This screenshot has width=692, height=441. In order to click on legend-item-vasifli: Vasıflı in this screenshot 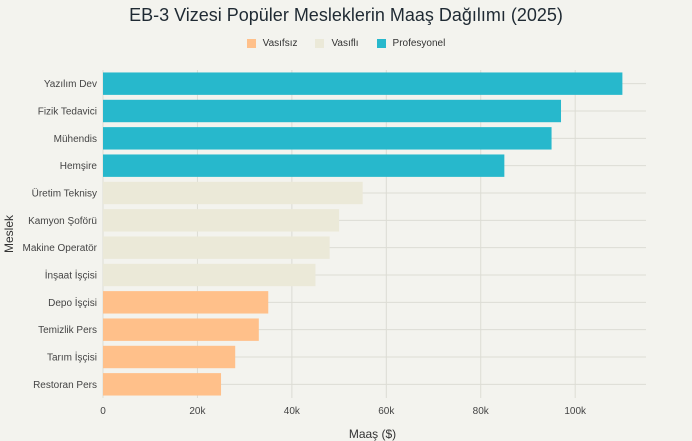, I will do `click(337, 43)`.